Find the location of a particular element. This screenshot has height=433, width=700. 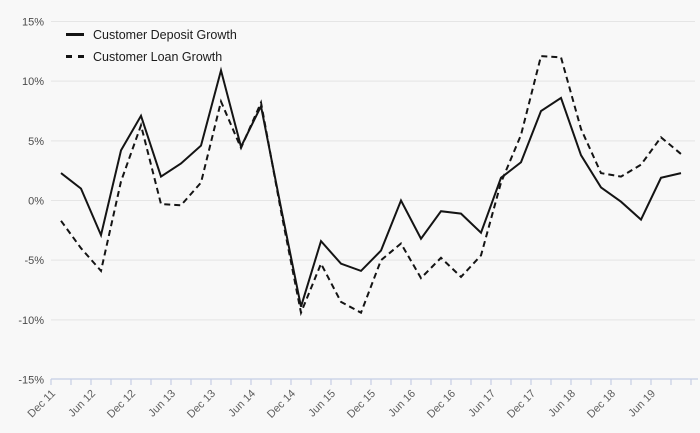

x-axis-label: Jun 16 is located at coordinates (402, 404).